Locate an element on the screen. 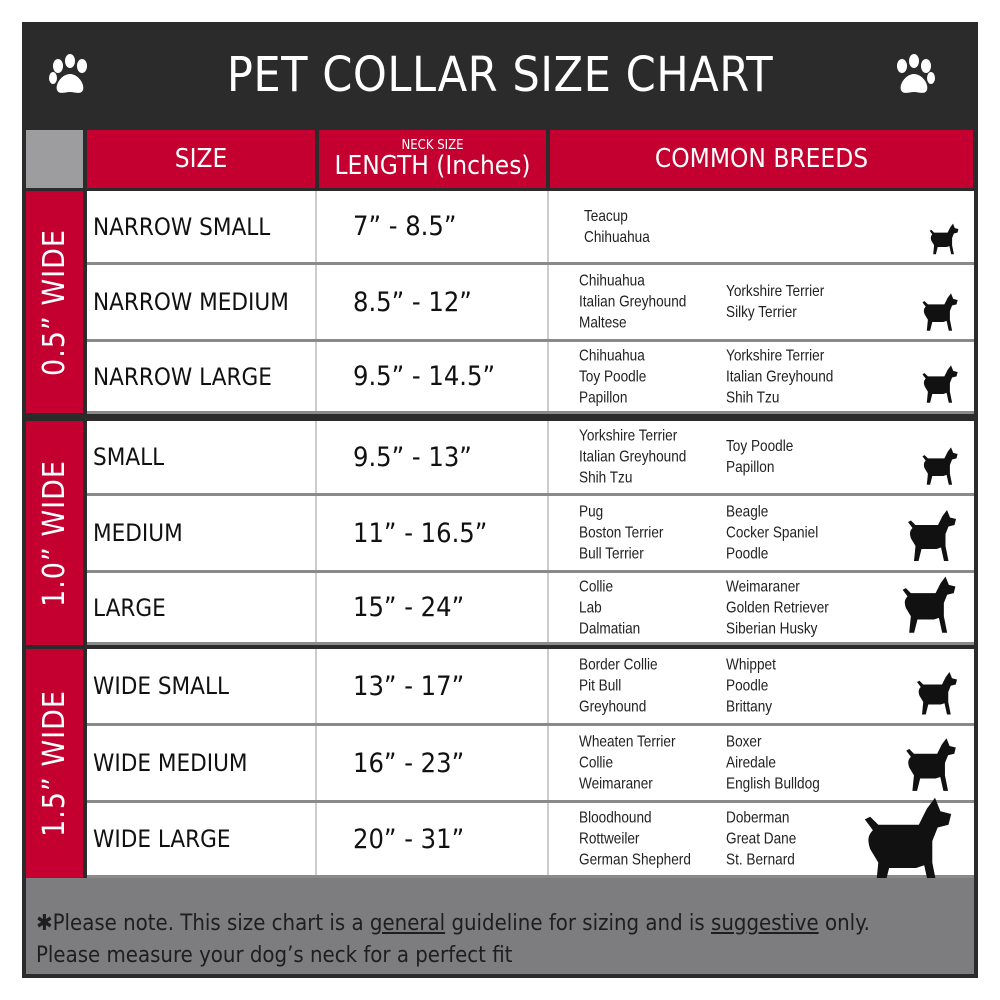 The height and width of the screenshot is (1000, 1000). header-neck-size-label: NECK SIZE is located at coordinates (432, 145).